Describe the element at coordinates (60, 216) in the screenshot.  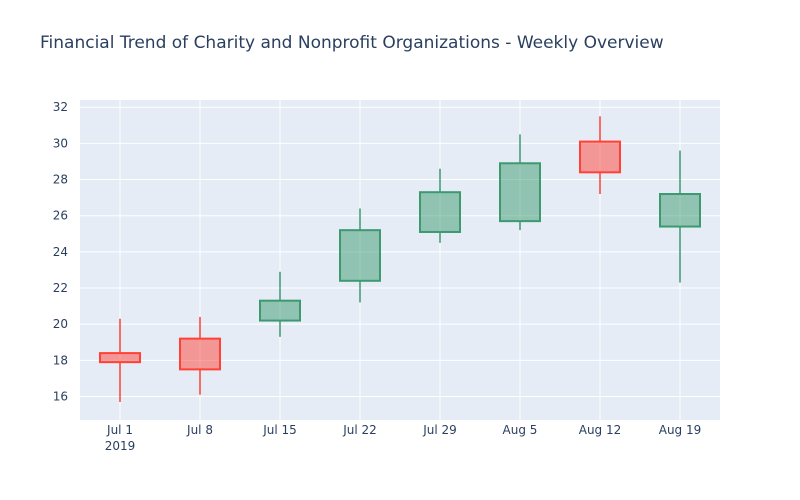
I see `y-tick-label: 26` at that location.